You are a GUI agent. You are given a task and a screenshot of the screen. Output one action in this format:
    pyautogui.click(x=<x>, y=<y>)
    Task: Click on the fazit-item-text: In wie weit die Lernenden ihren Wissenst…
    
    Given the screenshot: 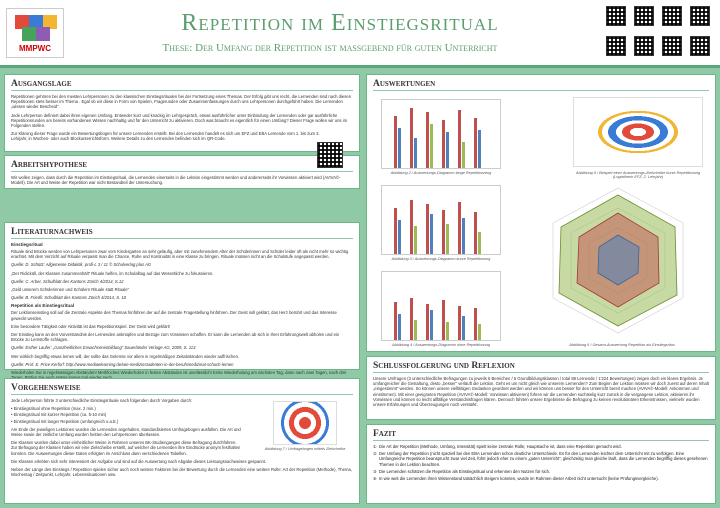 What is the action you would take?
    pyautogui.click(x=519, y=479)
    